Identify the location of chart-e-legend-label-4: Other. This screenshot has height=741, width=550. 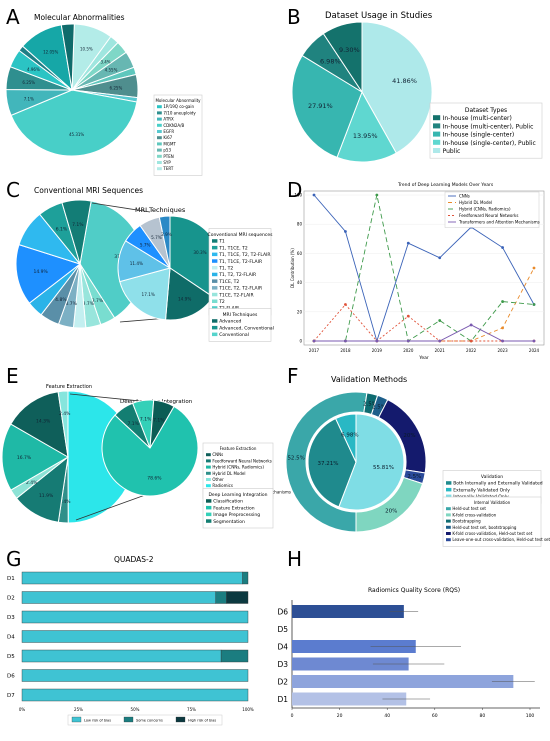
(218, 479).